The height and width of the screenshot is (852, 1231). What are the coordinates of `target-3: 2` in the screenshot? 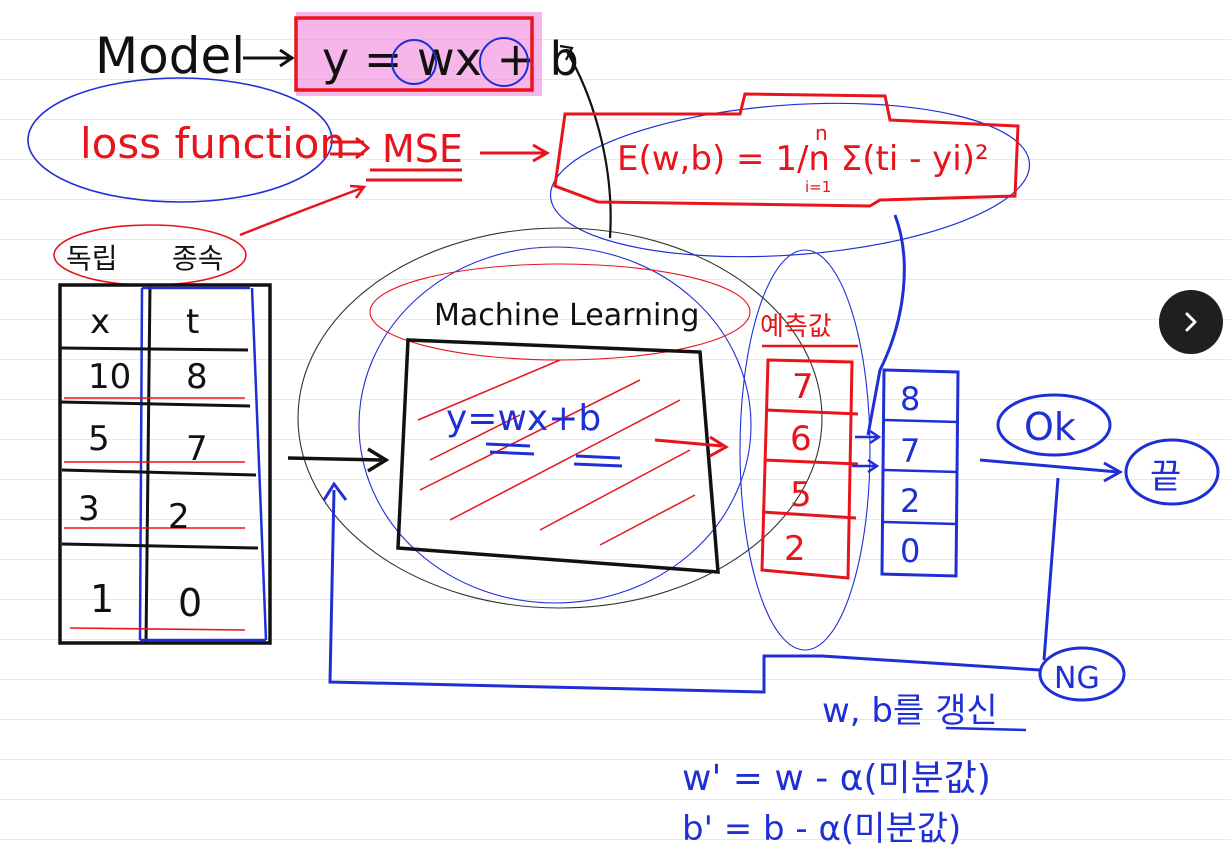 It's located at (910, 501).